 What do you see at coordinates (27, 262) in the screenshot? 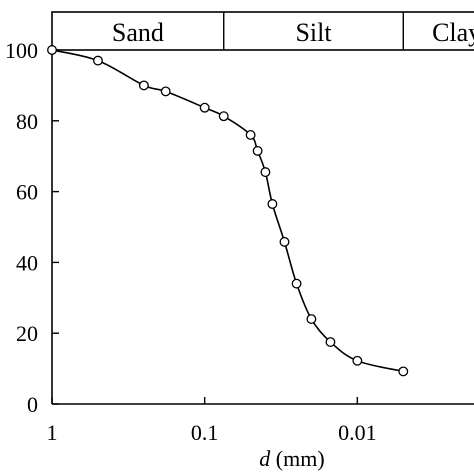
I see `y-tick-label: 40` at bounding box center [27, 262].